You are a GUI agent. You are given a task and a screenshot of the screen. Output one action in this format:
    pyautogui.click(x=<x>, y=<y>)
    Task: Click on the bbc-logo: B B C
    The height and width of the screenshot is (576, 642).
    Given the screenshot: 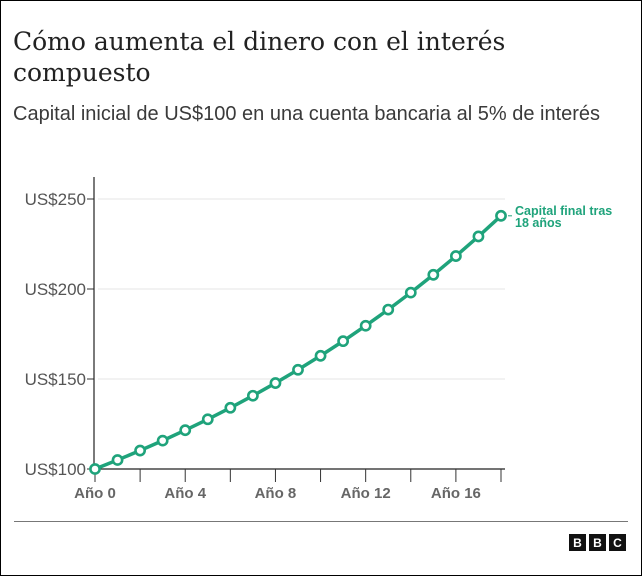 What is the action you would take?
    pyautogui.click(x=597, y=542)
    